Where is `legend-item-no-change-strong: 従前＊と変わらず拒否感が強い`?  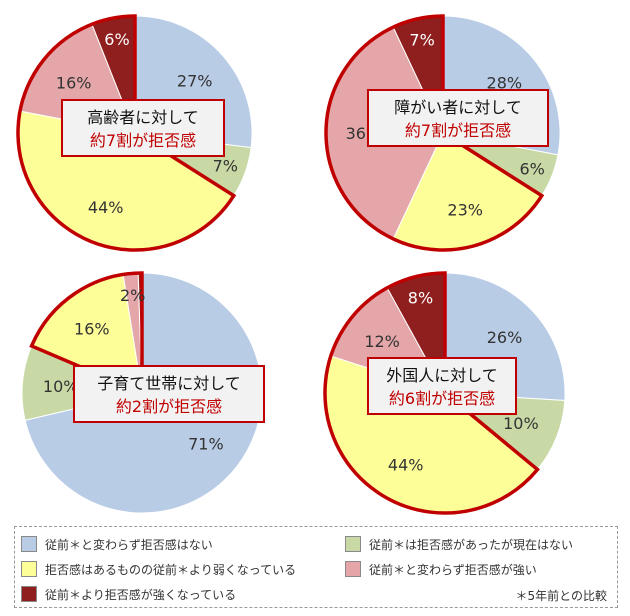
legend-item-no-change-strong: 従前＊と変わらず拒否感が強い is located at coordinates (441, 569).